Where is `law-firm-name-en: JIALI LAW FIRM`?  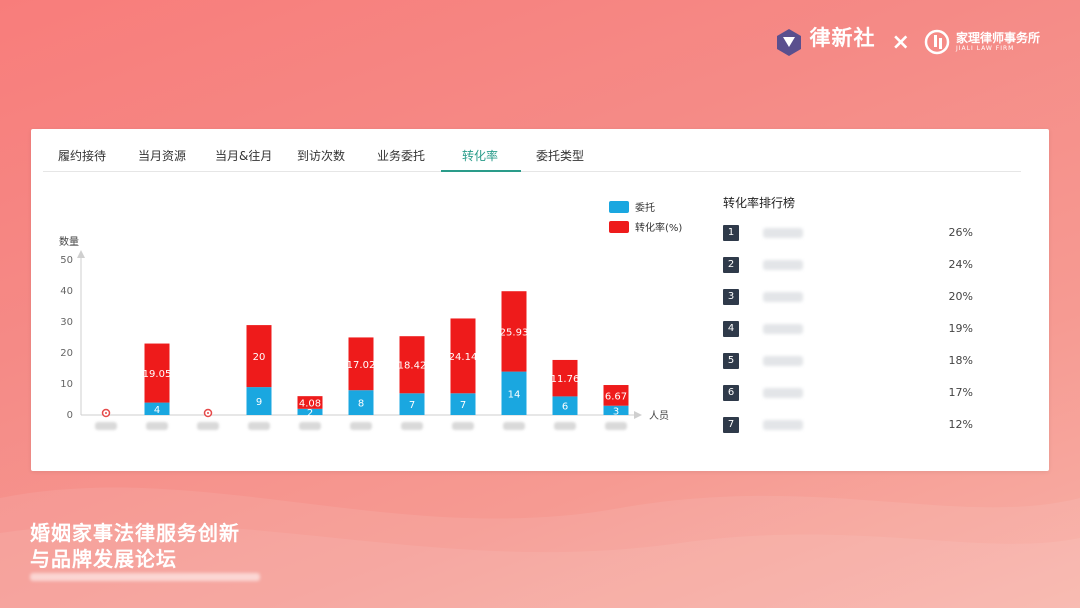
law-firm-name-en: JIALI LAW FIRM is located at coordinates (985, 49).